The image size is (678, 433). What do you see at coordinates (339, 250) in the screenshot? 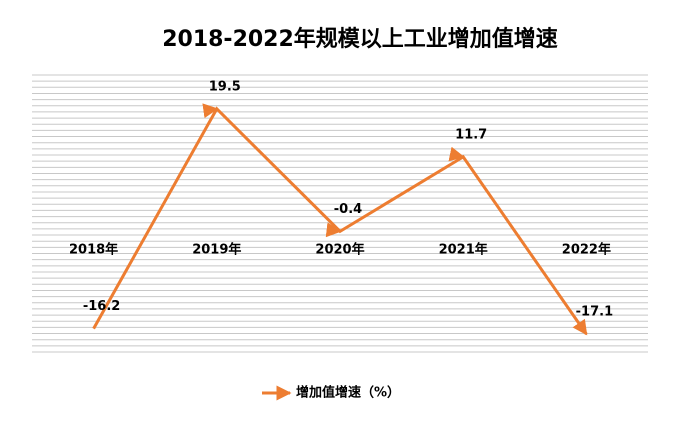
I see `x-tick-label: 2020年` at bounding box center [339, 250].